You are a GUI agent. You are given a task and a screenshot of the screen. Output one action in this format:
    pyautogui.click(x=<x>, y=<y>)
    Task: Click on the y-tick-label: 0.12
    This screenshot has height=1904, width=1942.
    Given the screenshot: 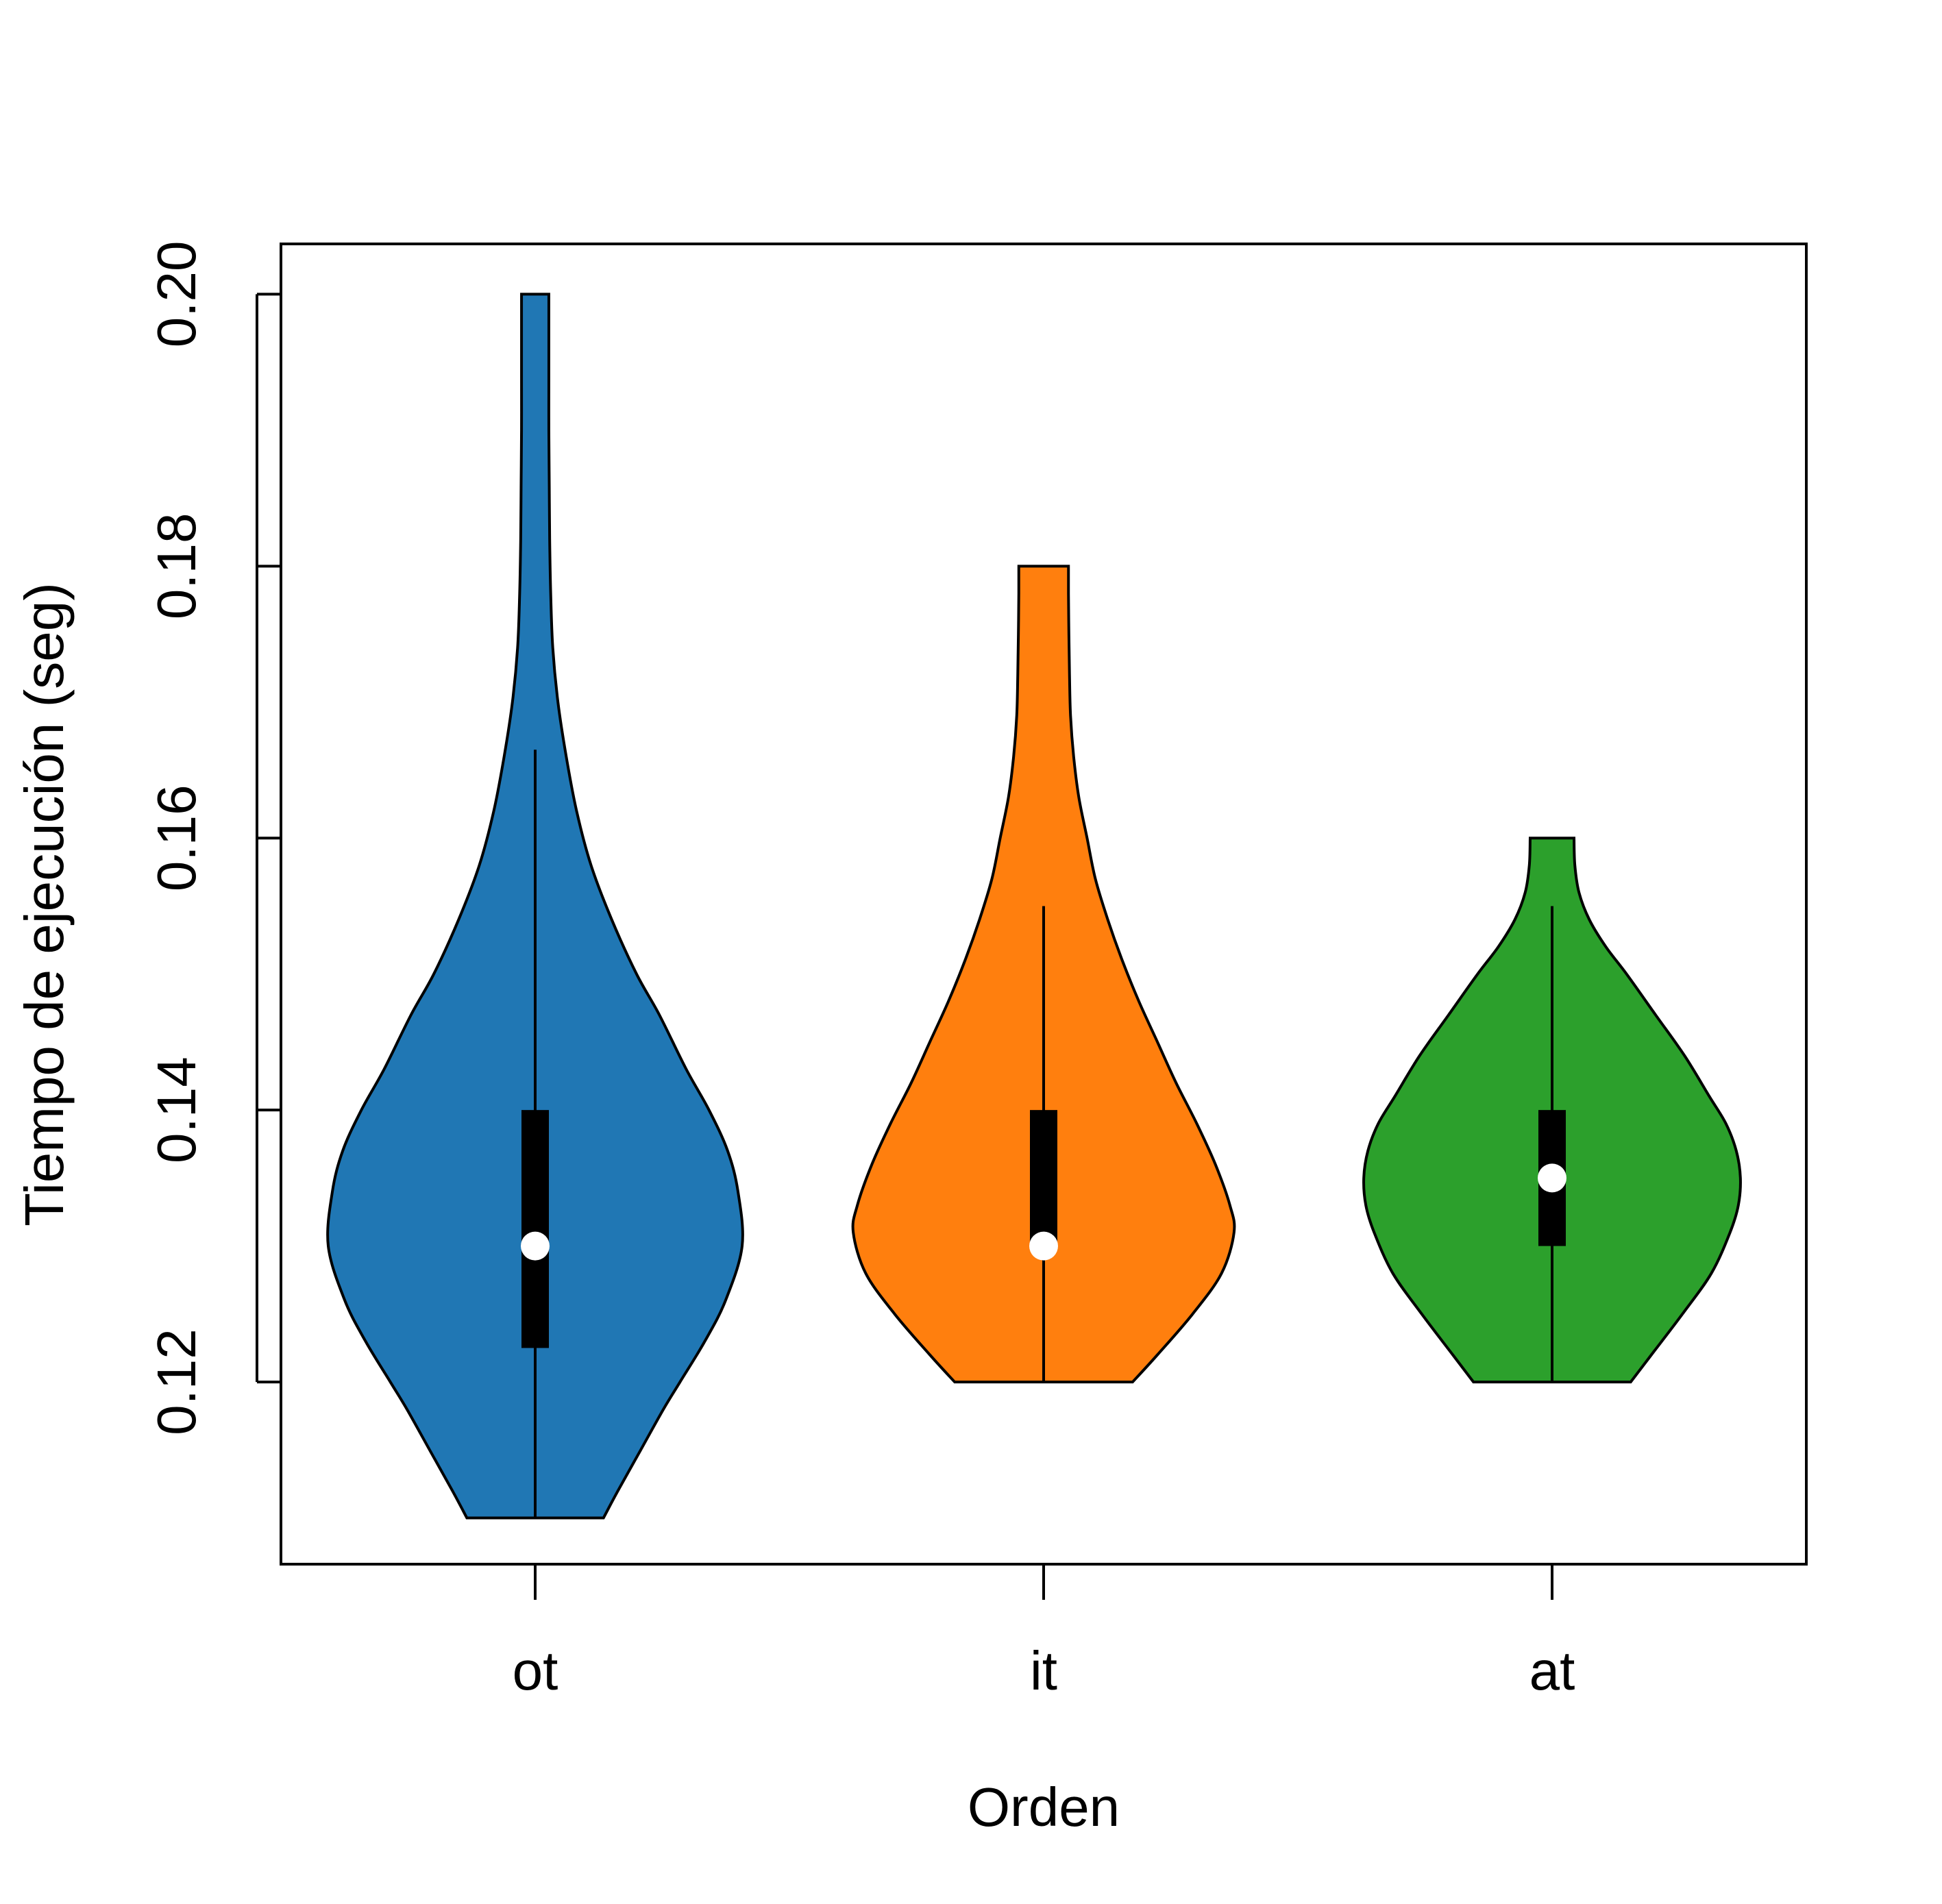 What is the action you would take?
    pyautogui.click(x=176, y=1381)
    